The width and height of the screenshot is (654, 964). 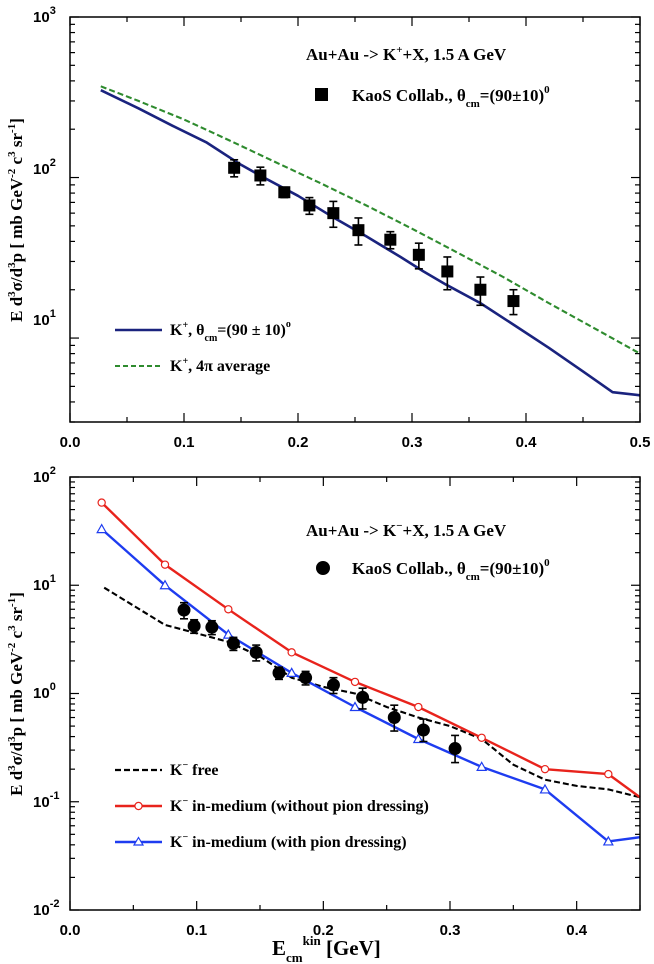 What do you see at coordinates (220, 365) in the screenshot?
I see `top-legend-dashed-label: K+, 4π average` at bounding box center [220, 365].